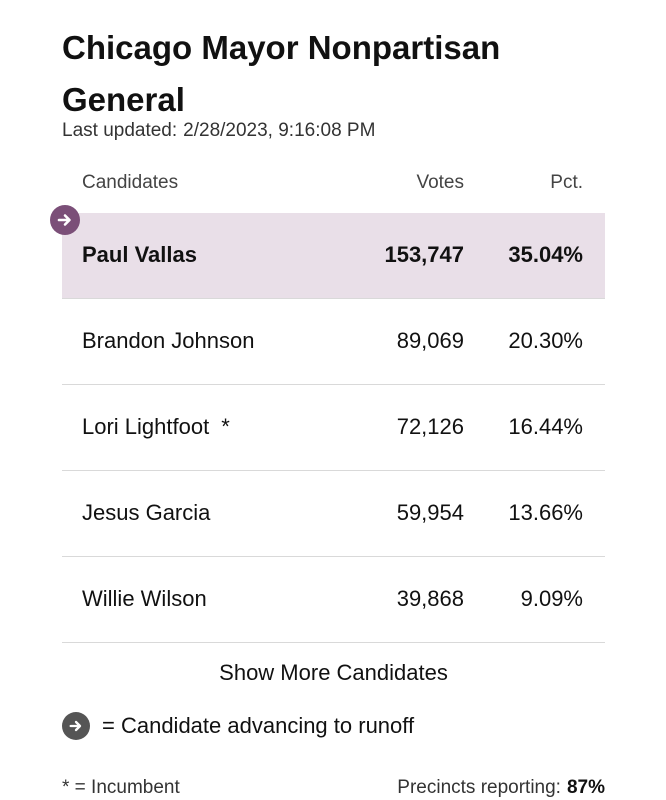 The image size is (666, 800). I want to click on last-updated: Last updated: 2/28/2023, 9:16:08 PM, so click(218, 131).